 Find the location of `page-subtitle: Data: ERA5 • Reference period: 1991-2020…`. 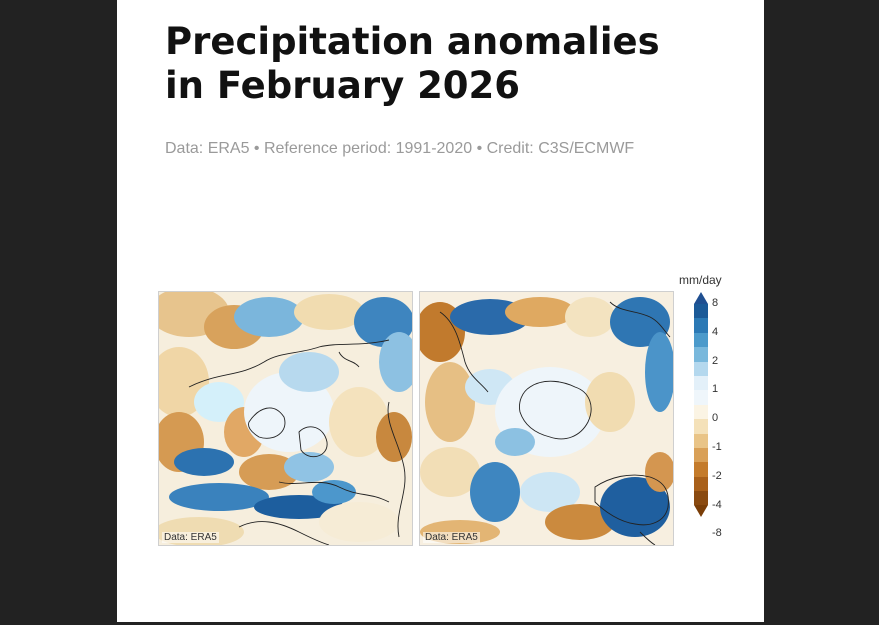

page-subtitle: Data: ERA5 • Reference period: 1991-2020… is located at coordinates (400, 148).